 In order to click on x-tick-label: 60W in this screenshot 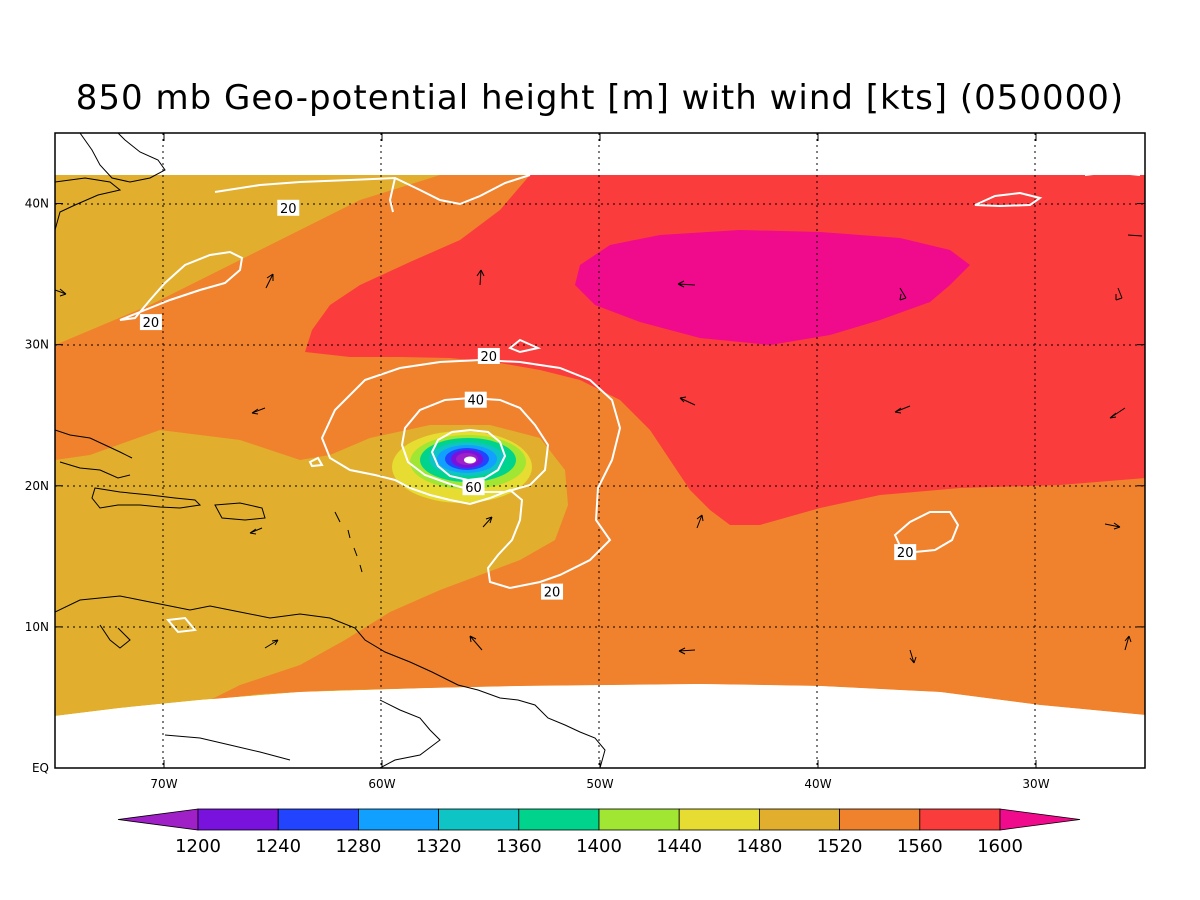, I will do `click(381, 784)`.